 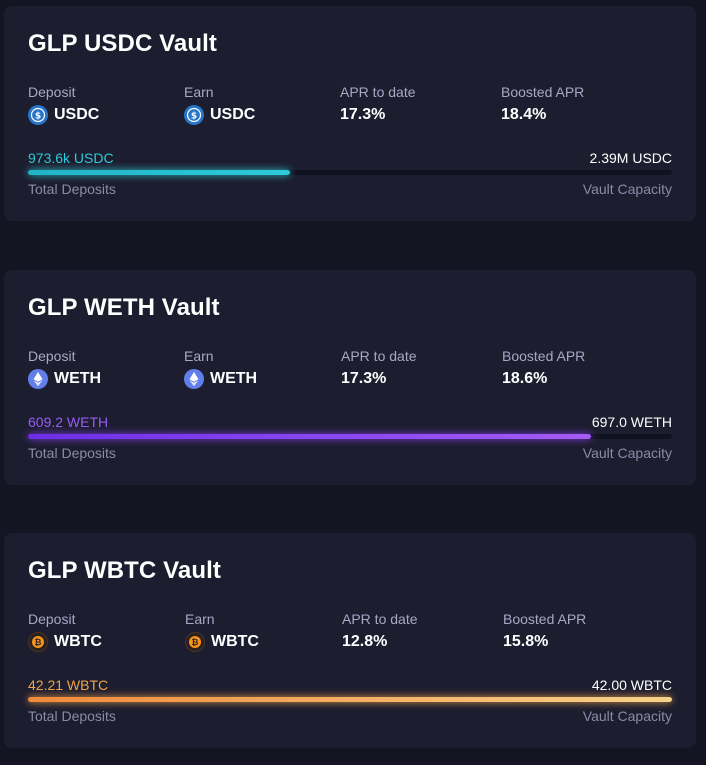 I want to click on earn-token: WBTC, so click(x=235, y=641).